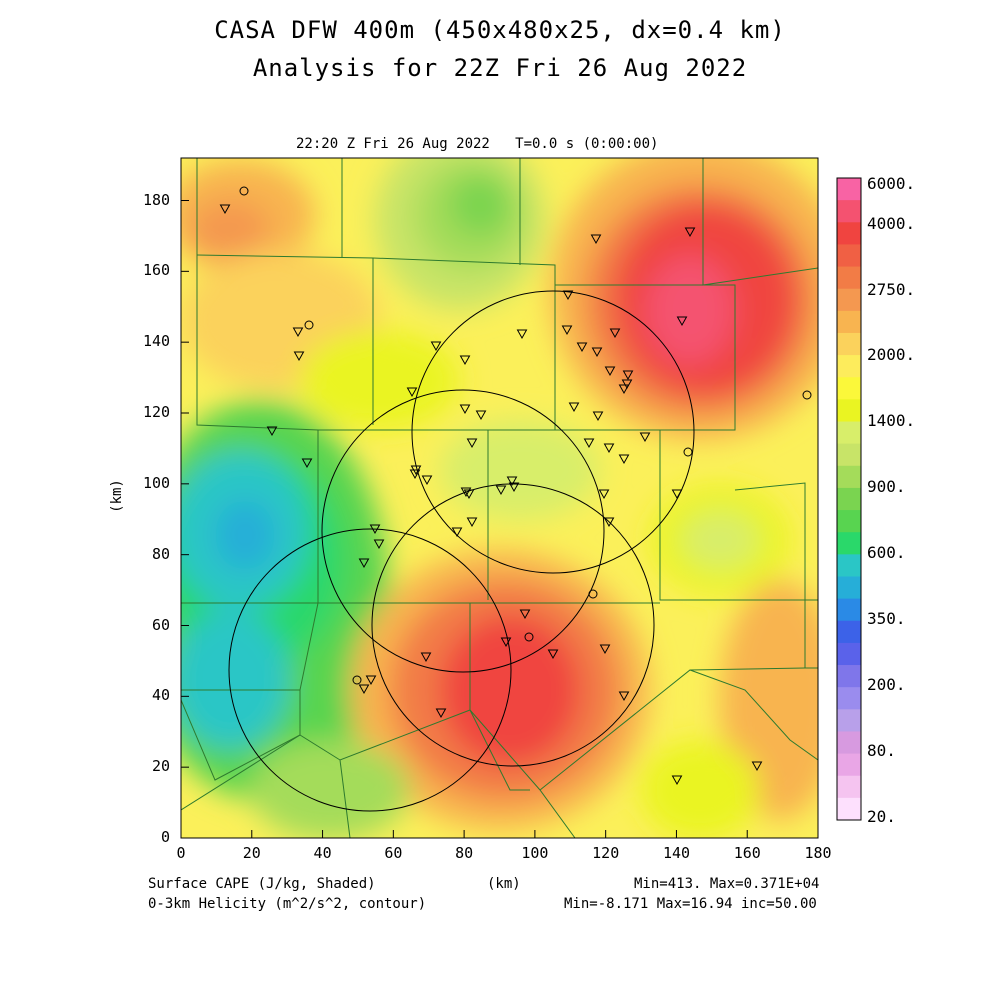 The width and height of the screenshot is (1000, 1000). What do you see at coordinates (504, 884) in the screenshot?
I see `x-axis-label: (km)` at bounding box center [504, 884].